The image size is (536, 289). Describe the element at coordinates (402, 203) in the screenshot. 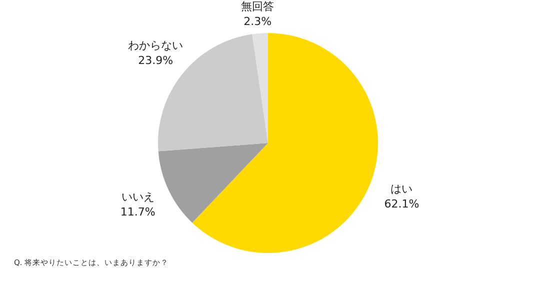

I see `data-label: 62.1%` at that location.